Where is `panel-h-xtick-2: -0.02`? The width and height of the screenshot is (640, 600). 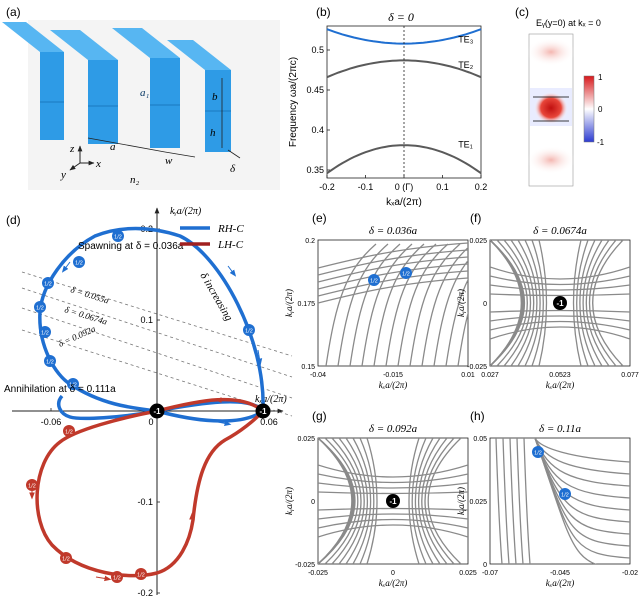
panel-h-xtick-2: -0.02 is located at coordinates (630, 573).